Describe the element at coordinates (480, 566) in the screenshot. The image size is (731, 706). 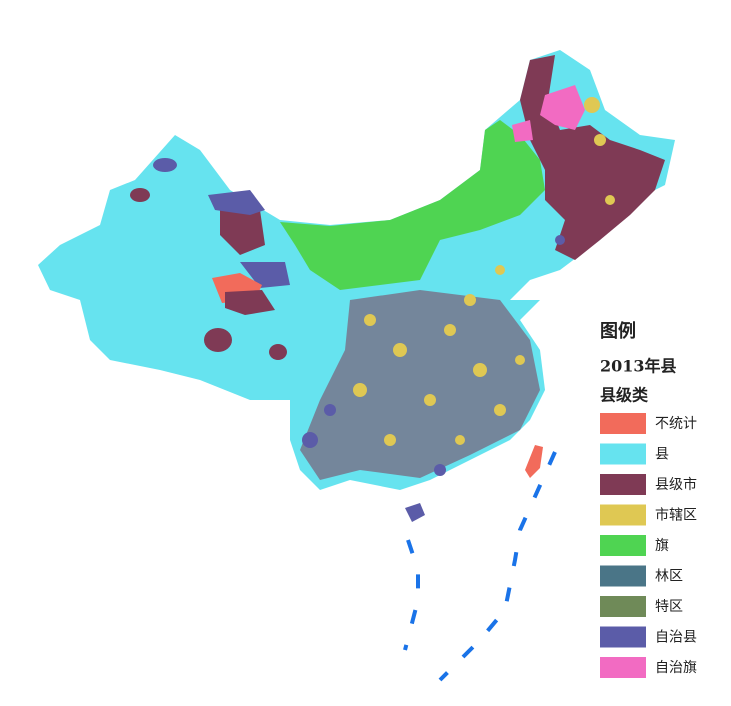
I see `nine-dash-line` at that location.